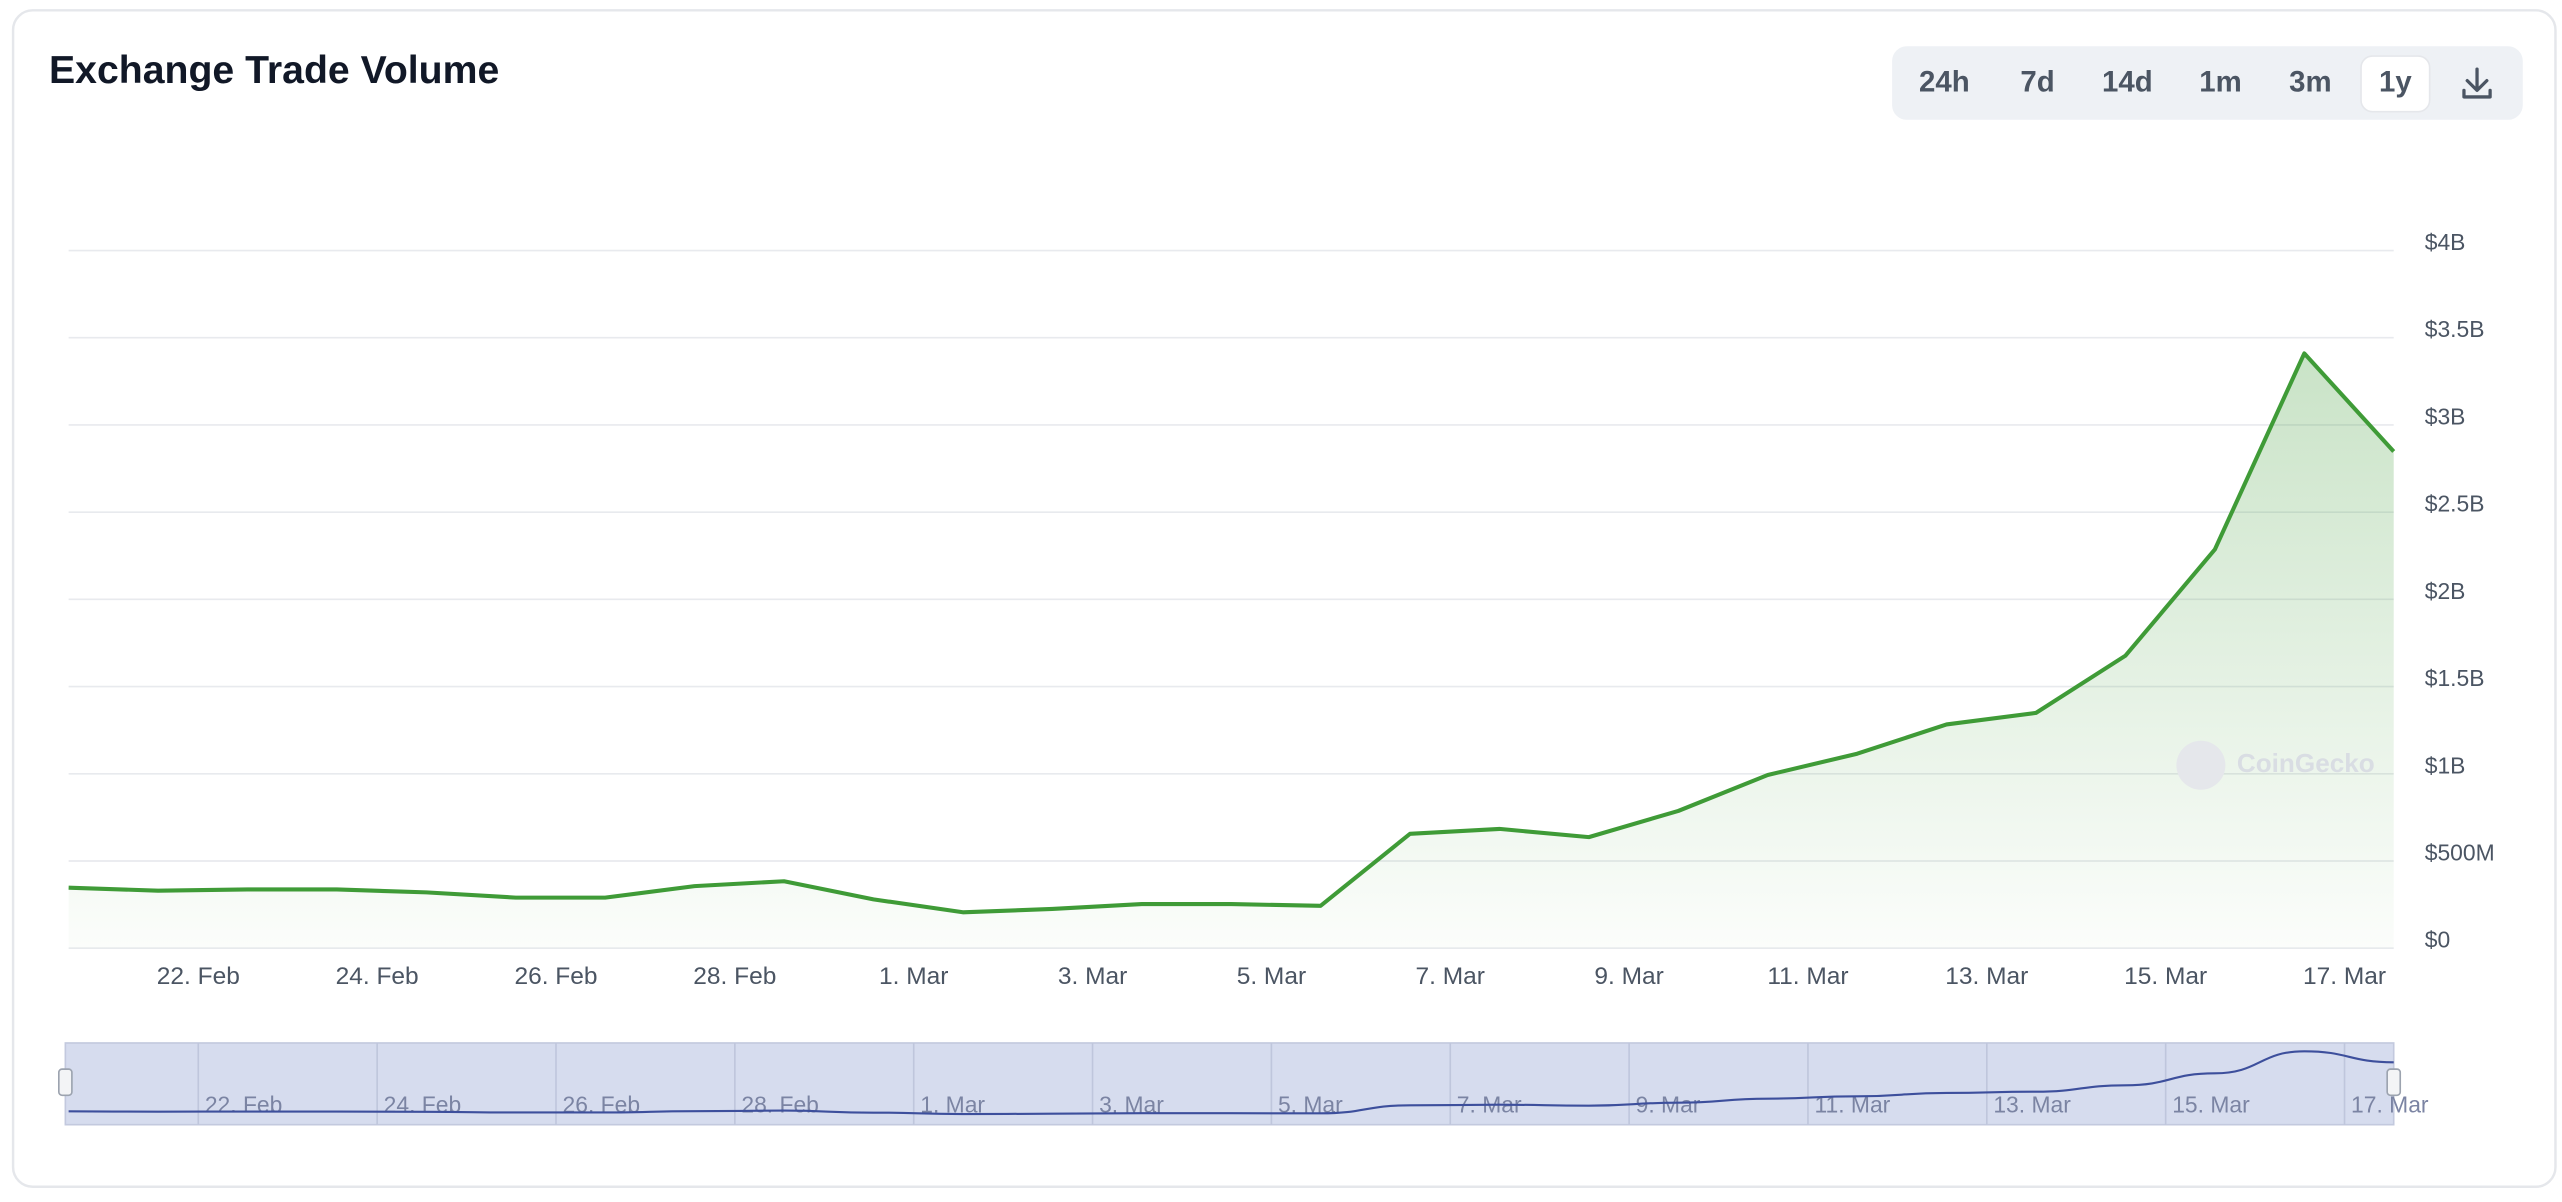  Describe the element at coordinates (602, 1105) in the screenshot. I see `navigator-label: 26. Feb` at that location.